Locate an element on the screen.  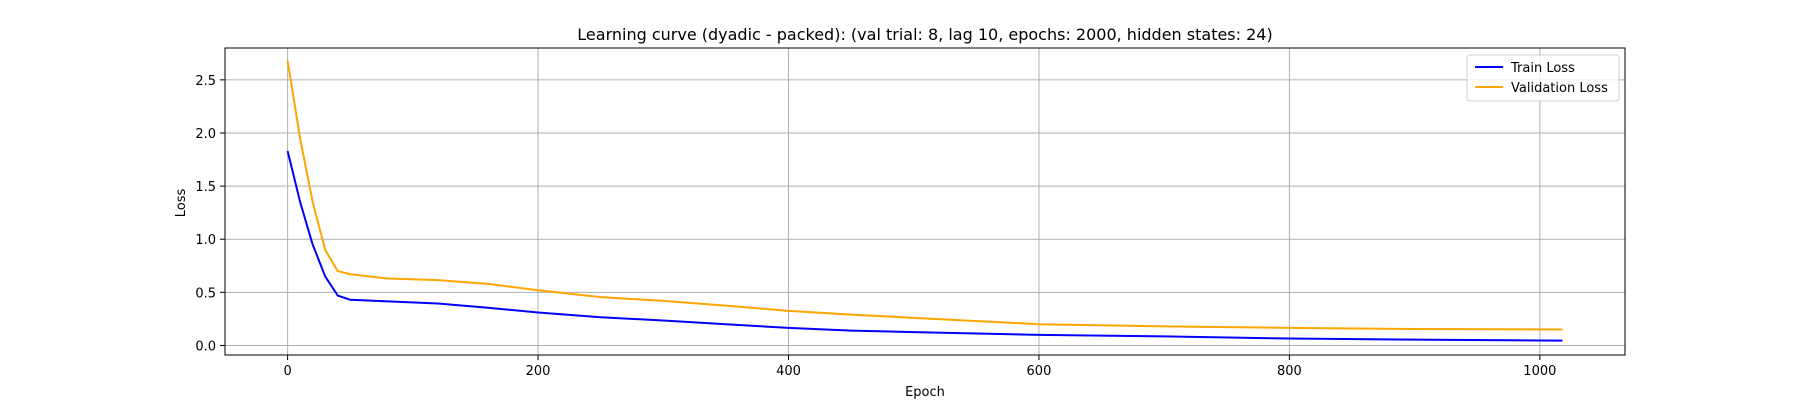
legend-box is located at coordinates (1543, 78).